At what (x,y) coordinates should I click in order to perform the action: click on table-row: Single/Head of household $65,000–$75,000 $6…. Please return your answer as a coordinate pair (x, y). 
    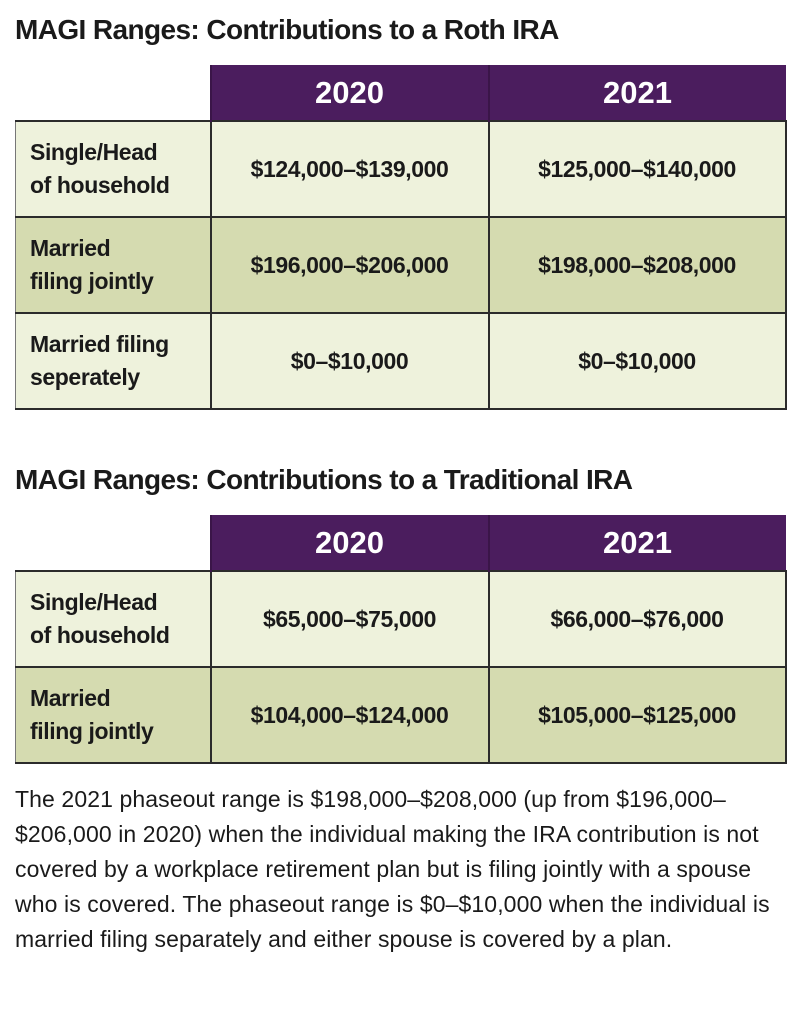
    Looking at the image, I should click on (401, 619).